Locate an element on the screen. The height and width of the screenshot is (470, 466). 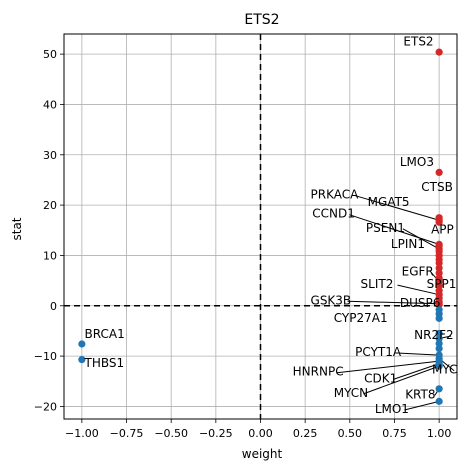
x-tick-label: 0.50 is located at coordinates (350, 433).